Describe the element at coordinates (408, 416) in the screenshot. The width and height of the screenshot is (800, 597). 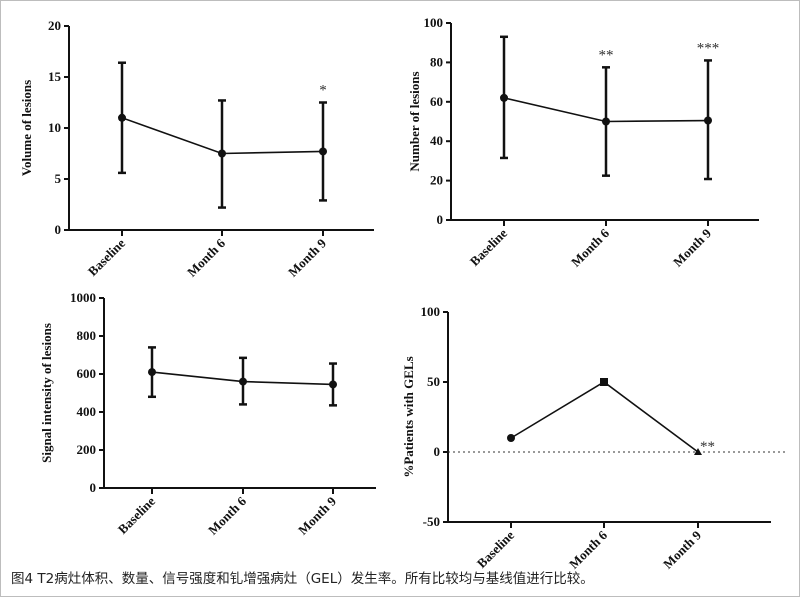
I see `y-axis-label: %Patients with GELs` at that location.